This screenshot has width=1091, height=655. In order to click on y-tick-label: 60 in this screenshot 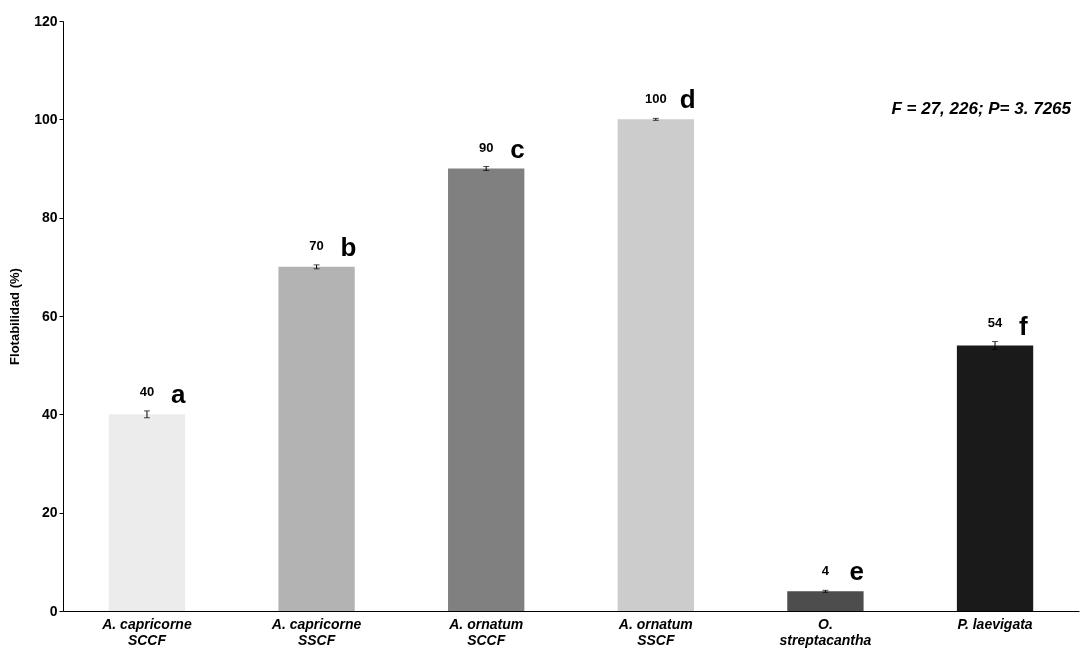, I will do `click(49, 315)`.